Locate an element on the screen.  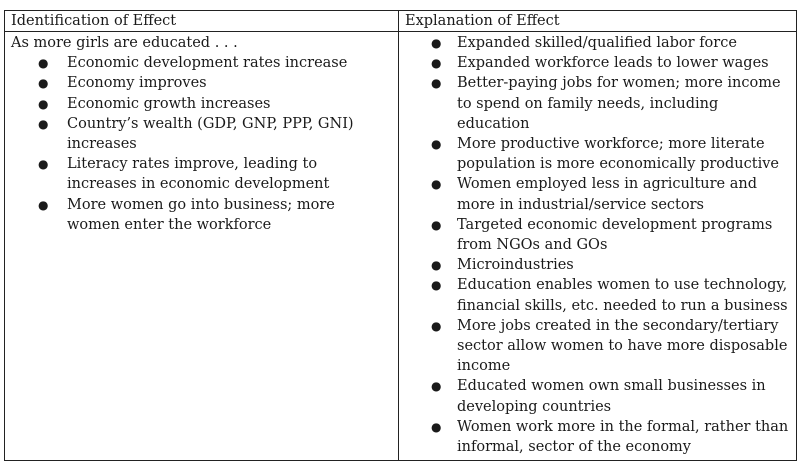
identification-intro: As more girls are educated . . . is located at coordinates (124, 43).